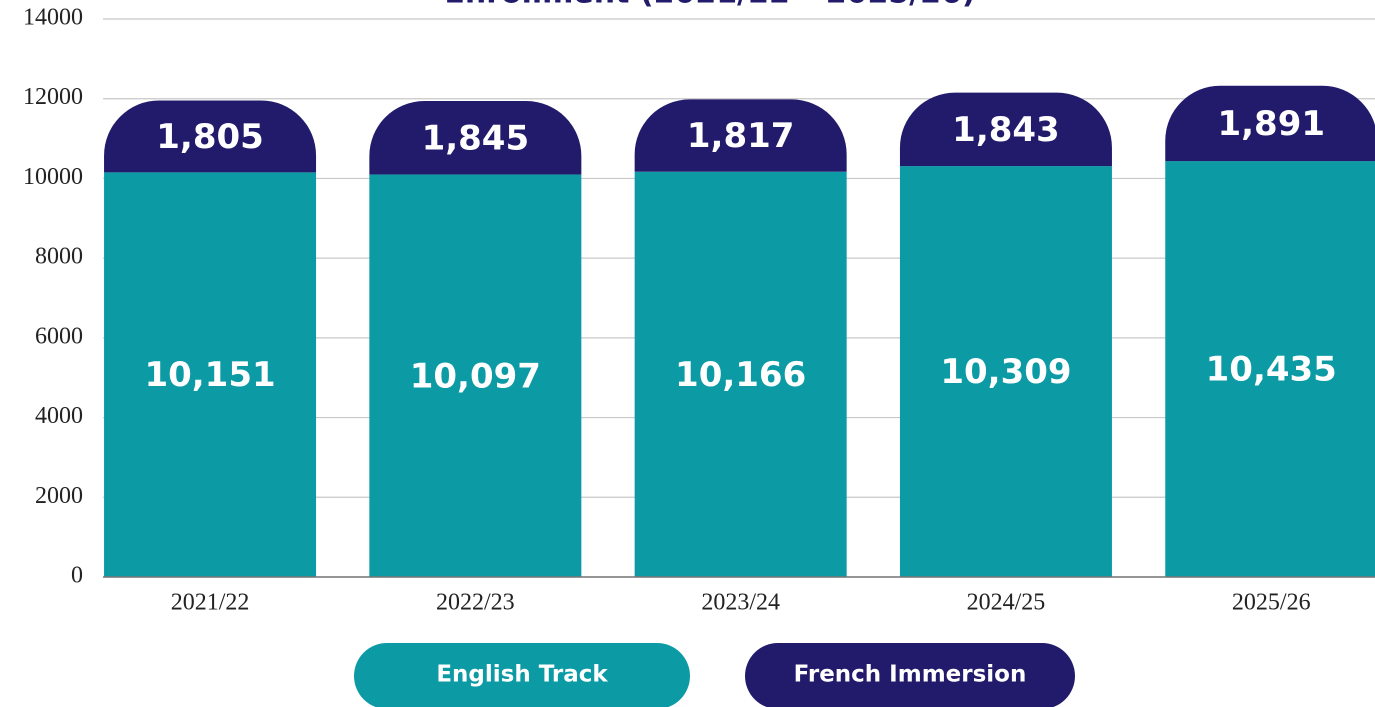 This screenshot has height=707, width=1375. I want to click on value-label: 1,891, so click(1271, 124).